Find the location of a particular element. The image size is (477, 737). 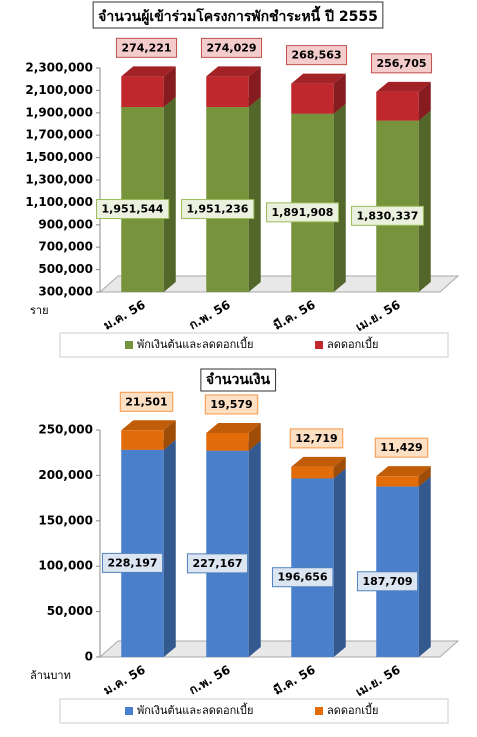

value-label: 274,029 is located at coordinates (231, 47).